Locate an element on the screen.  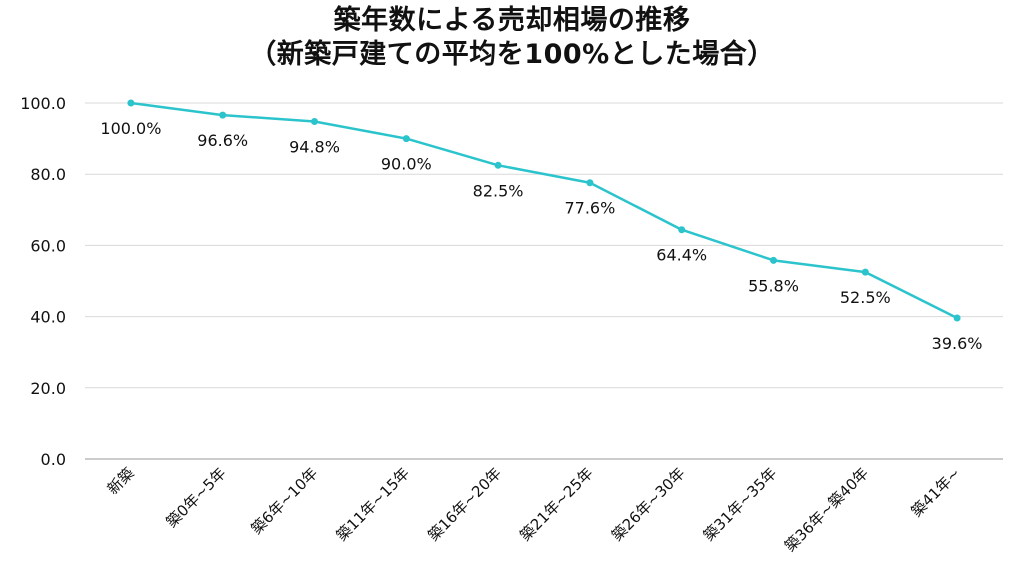
x-tick-label: 新築 is located at coordinates (121, 481).